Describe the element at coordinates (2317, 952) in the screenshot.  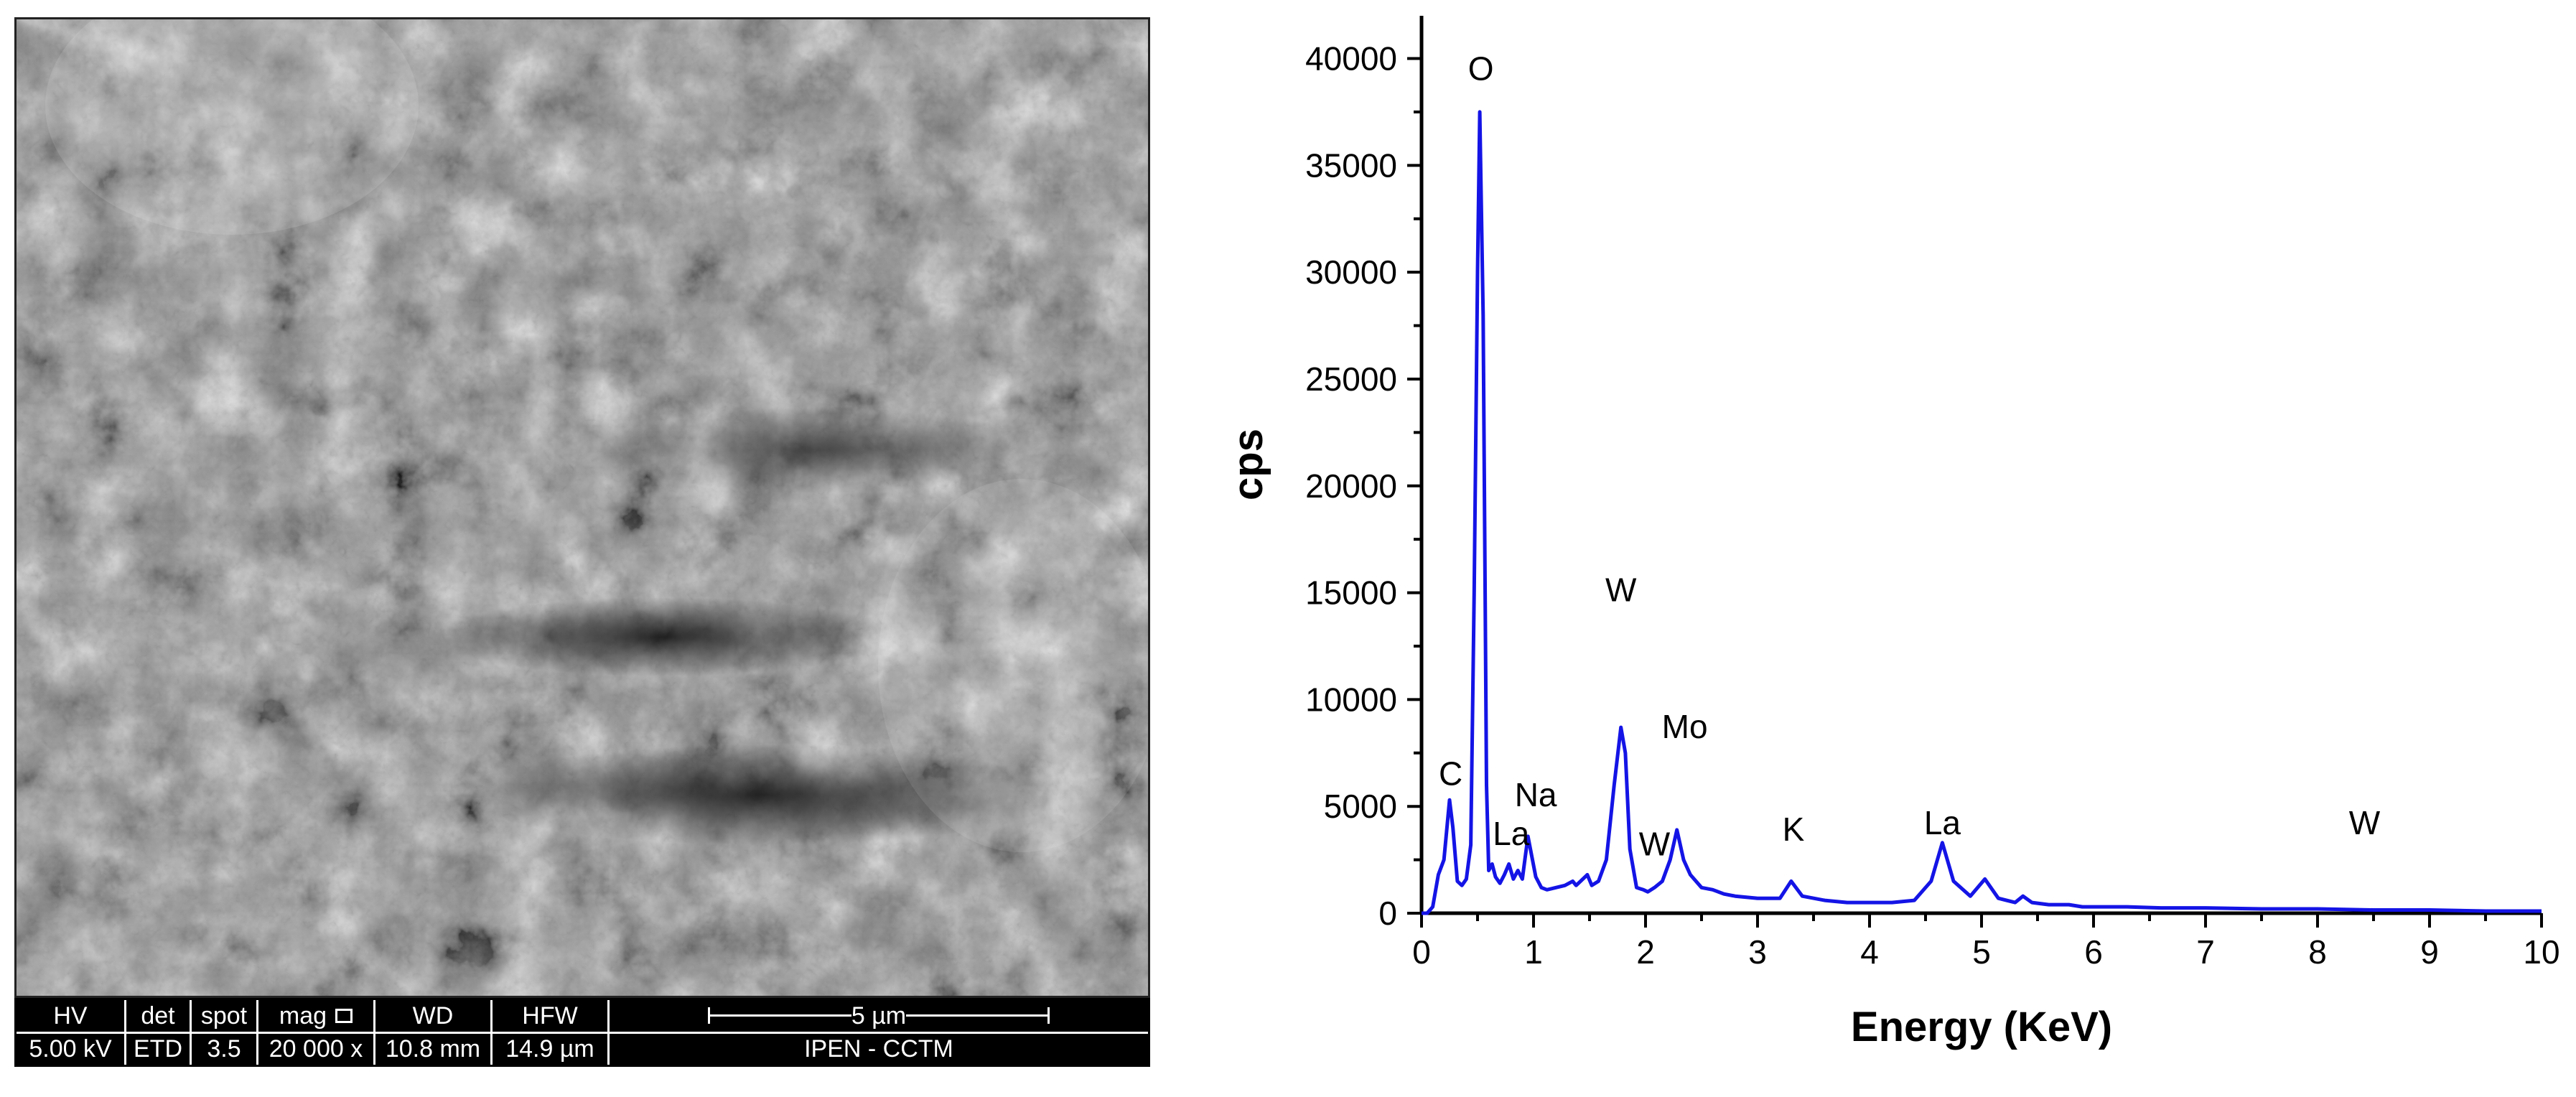
I see `x-tick-label: 8` at that location.